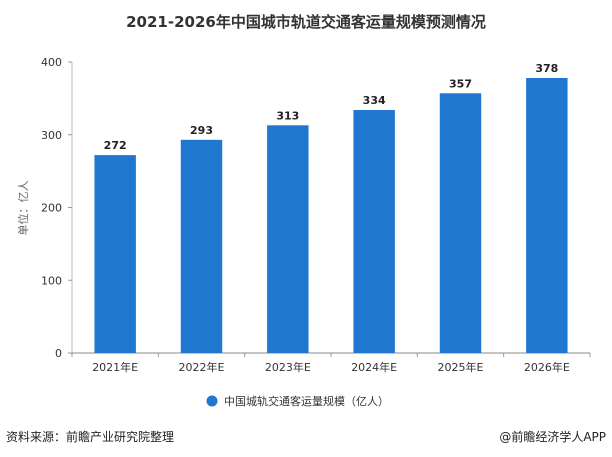 This screenshot has width=612, height=457. Describe the element at coordinates (90, 437) in the screenshot. I see `source-note: 资料来源：前瞻产业研究院整理` at that location.